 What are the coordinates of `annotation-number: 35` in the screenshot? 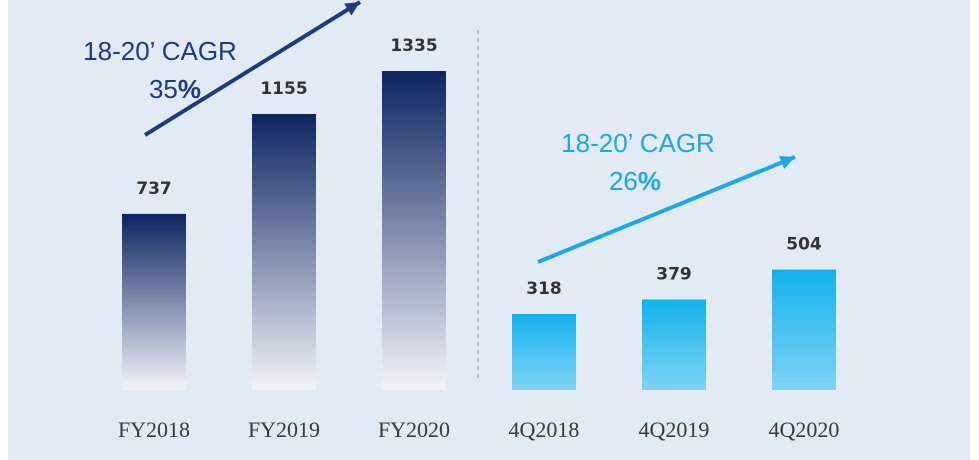 It's located at (163, 89).